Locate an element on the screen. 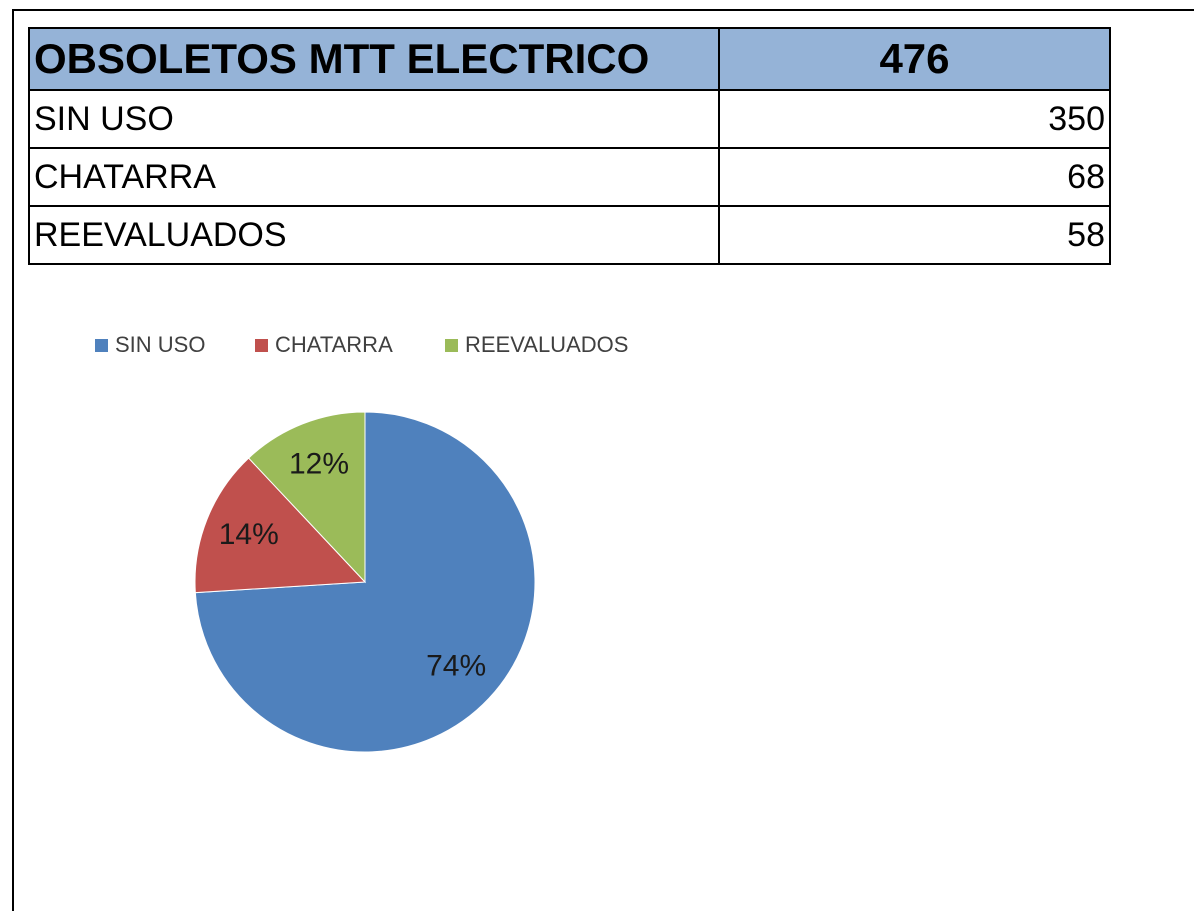  header-total: 476 is located at coordinates (914, 59).